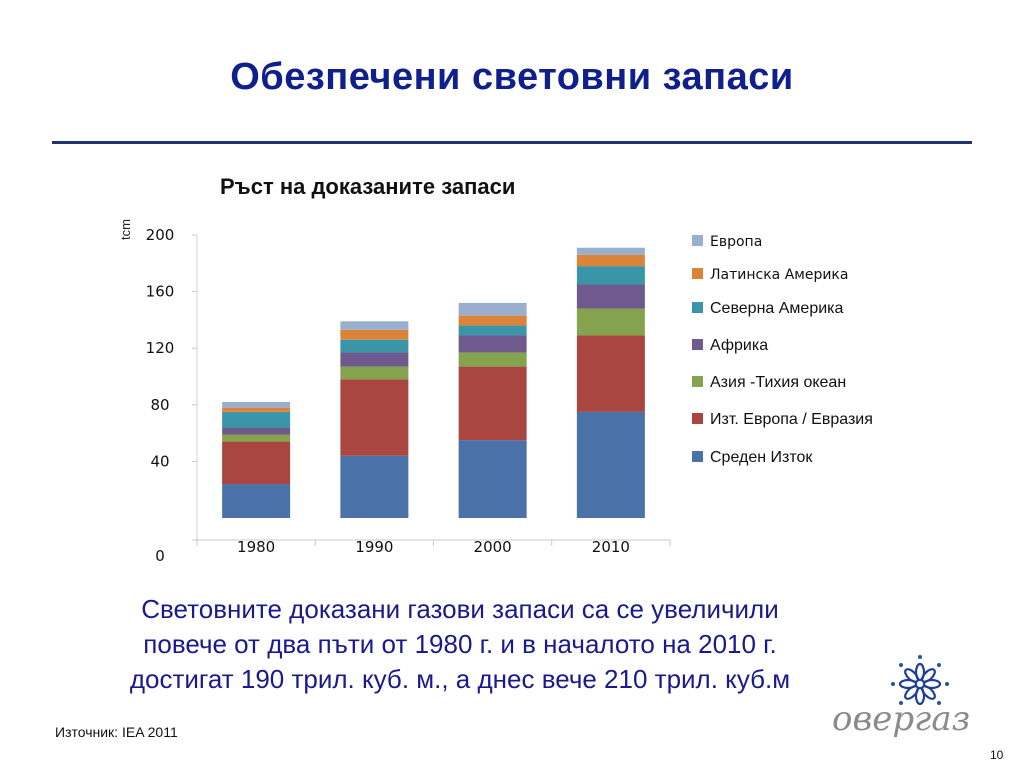  Describe the element at coordinates (374, 547) in the screenshot. I see `x-tick-label: 1990` at that location.